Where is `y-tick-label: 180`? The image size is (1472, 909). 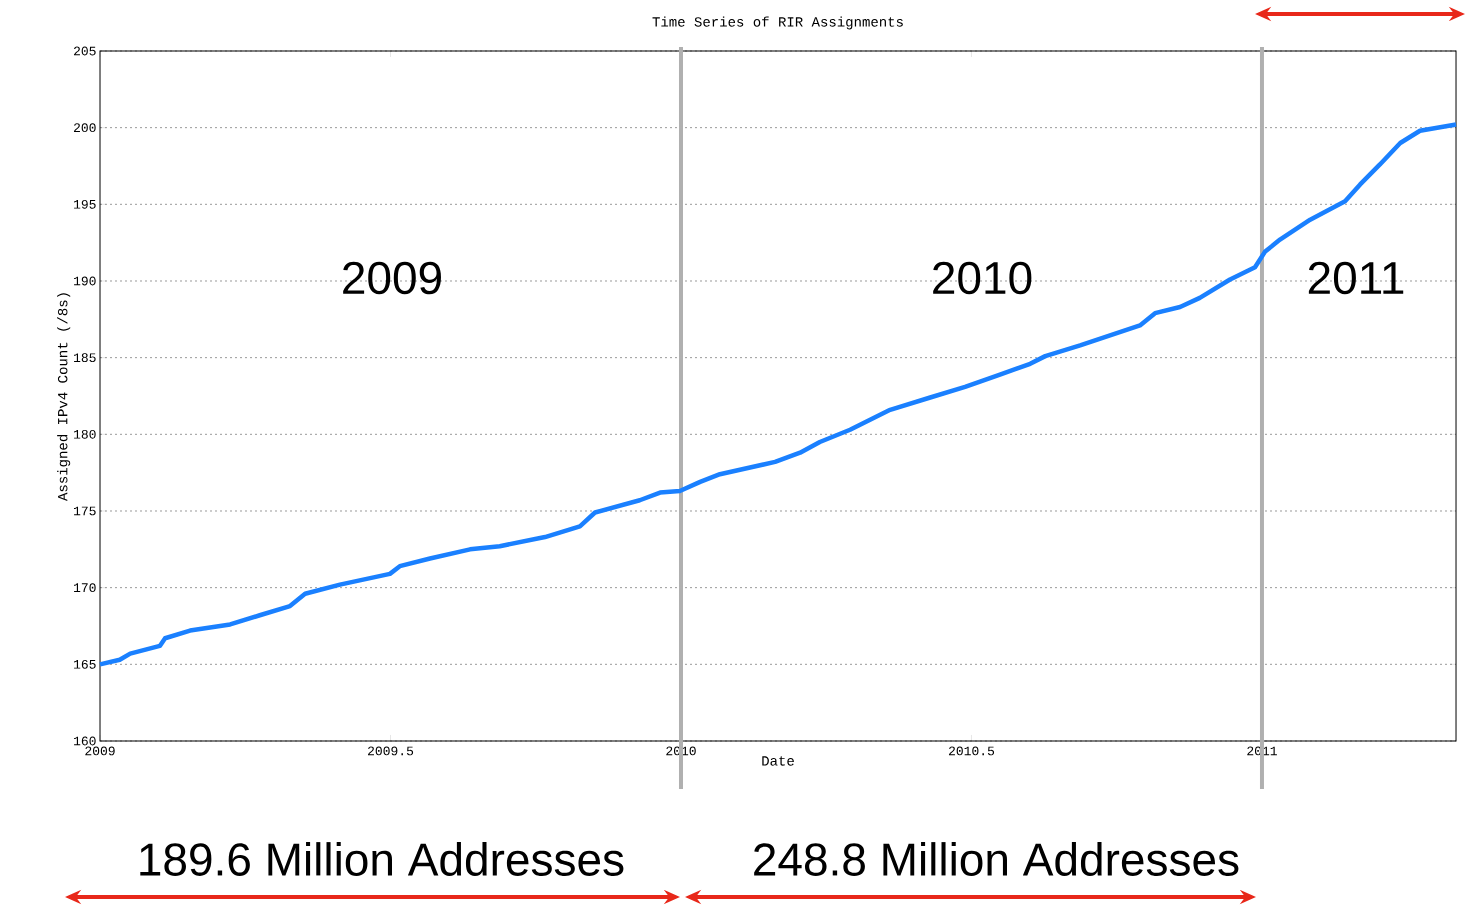
y-tick-label: 180 is located at coordinates (85, 434).